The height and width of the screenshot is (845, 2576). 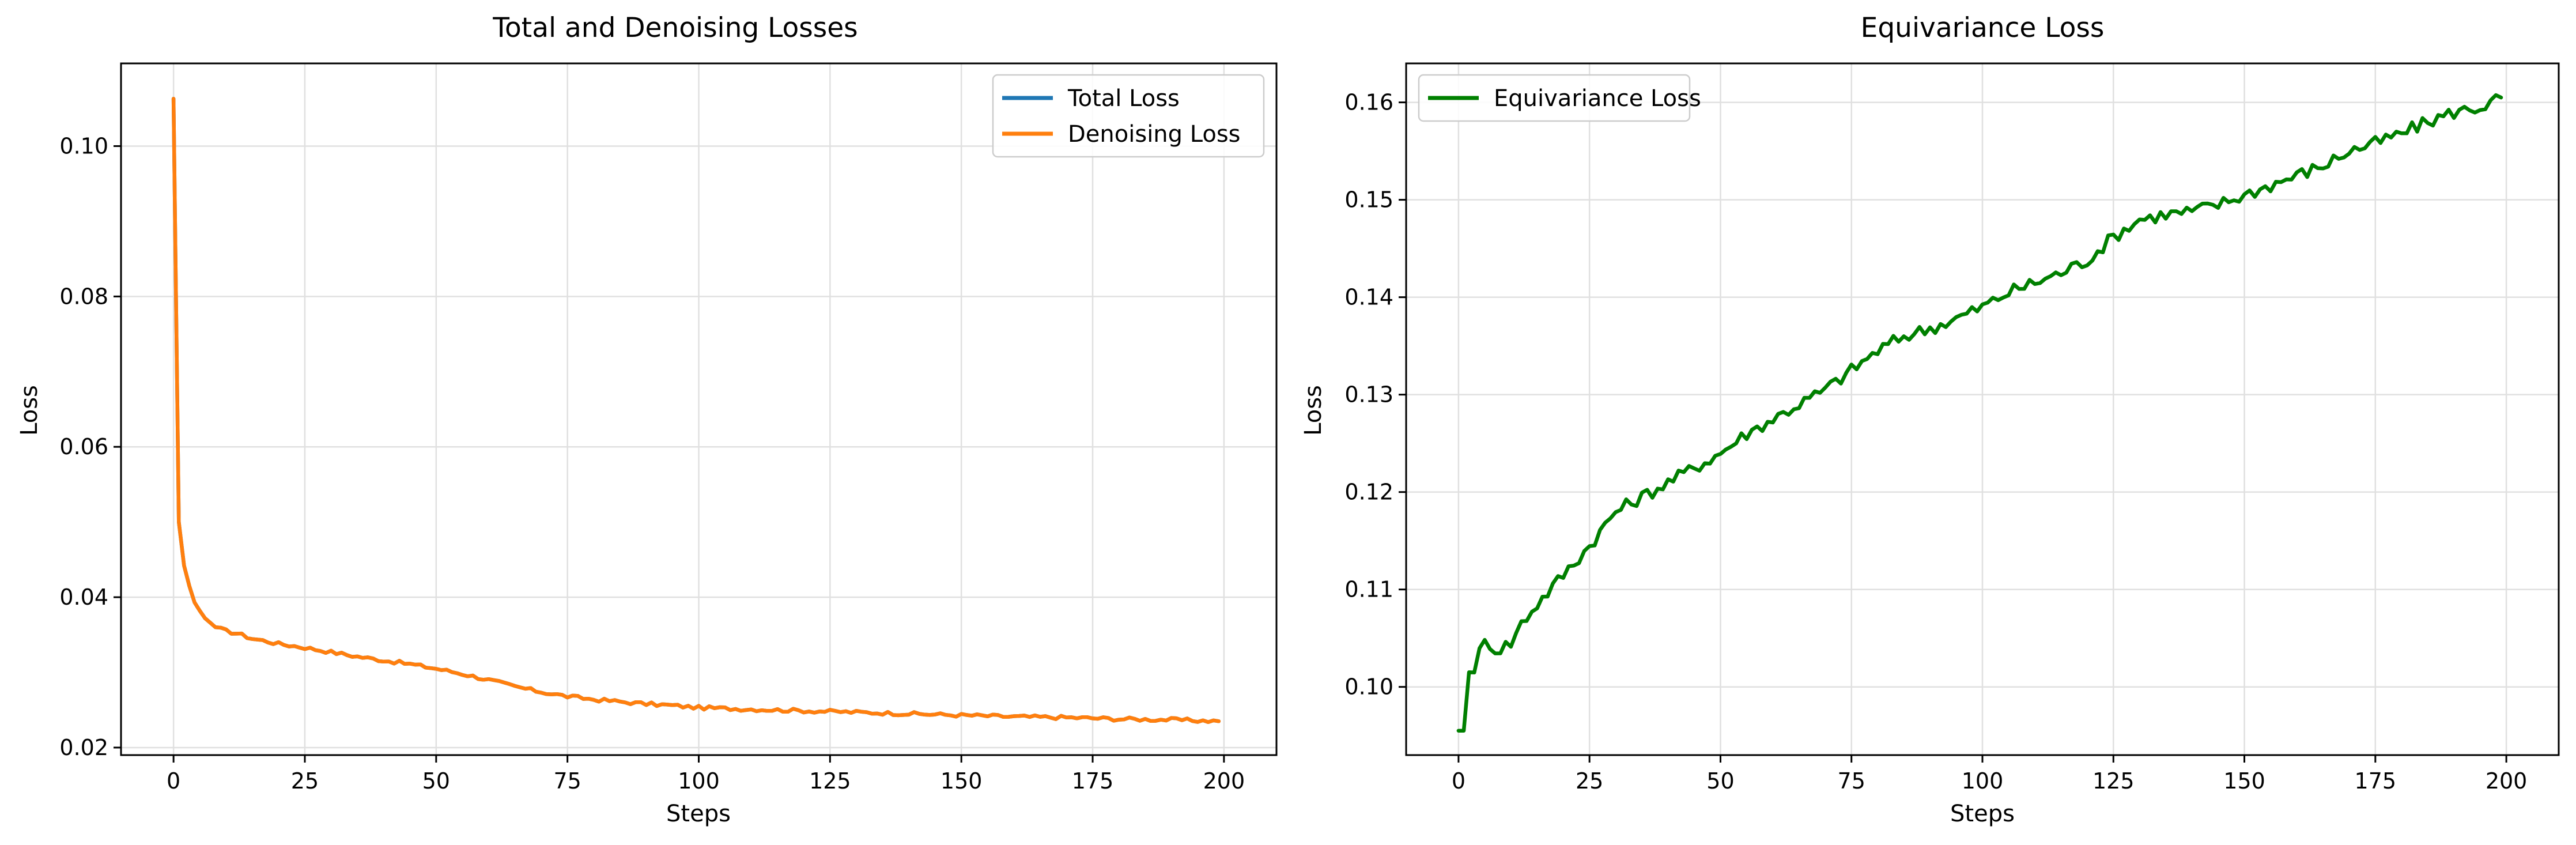 What do you see at coordinates (1597, 99) in the screenshot?
I see `legend-label: Equivariance Loss` at bounding box center [1597, 99].